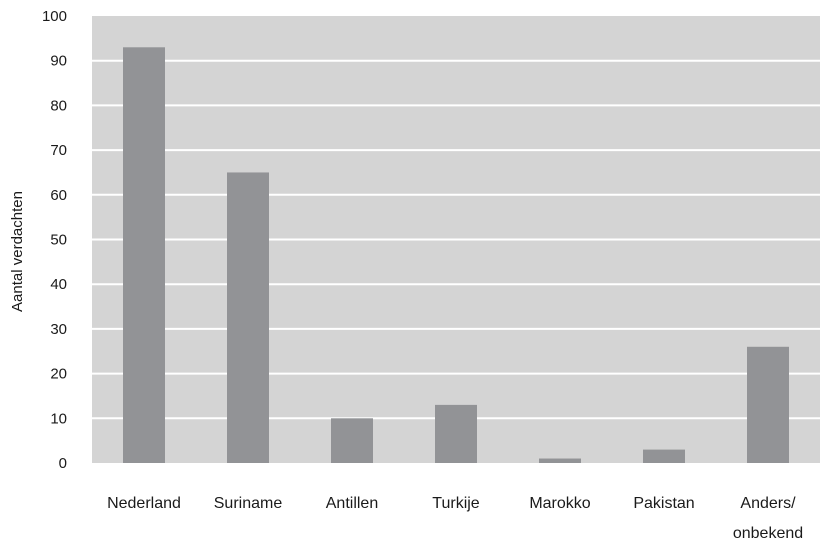  What do you see at coordinates (352, 503) in the screenshot?
I see `x-category-label: Antillen` at bounding box center [352, 503].